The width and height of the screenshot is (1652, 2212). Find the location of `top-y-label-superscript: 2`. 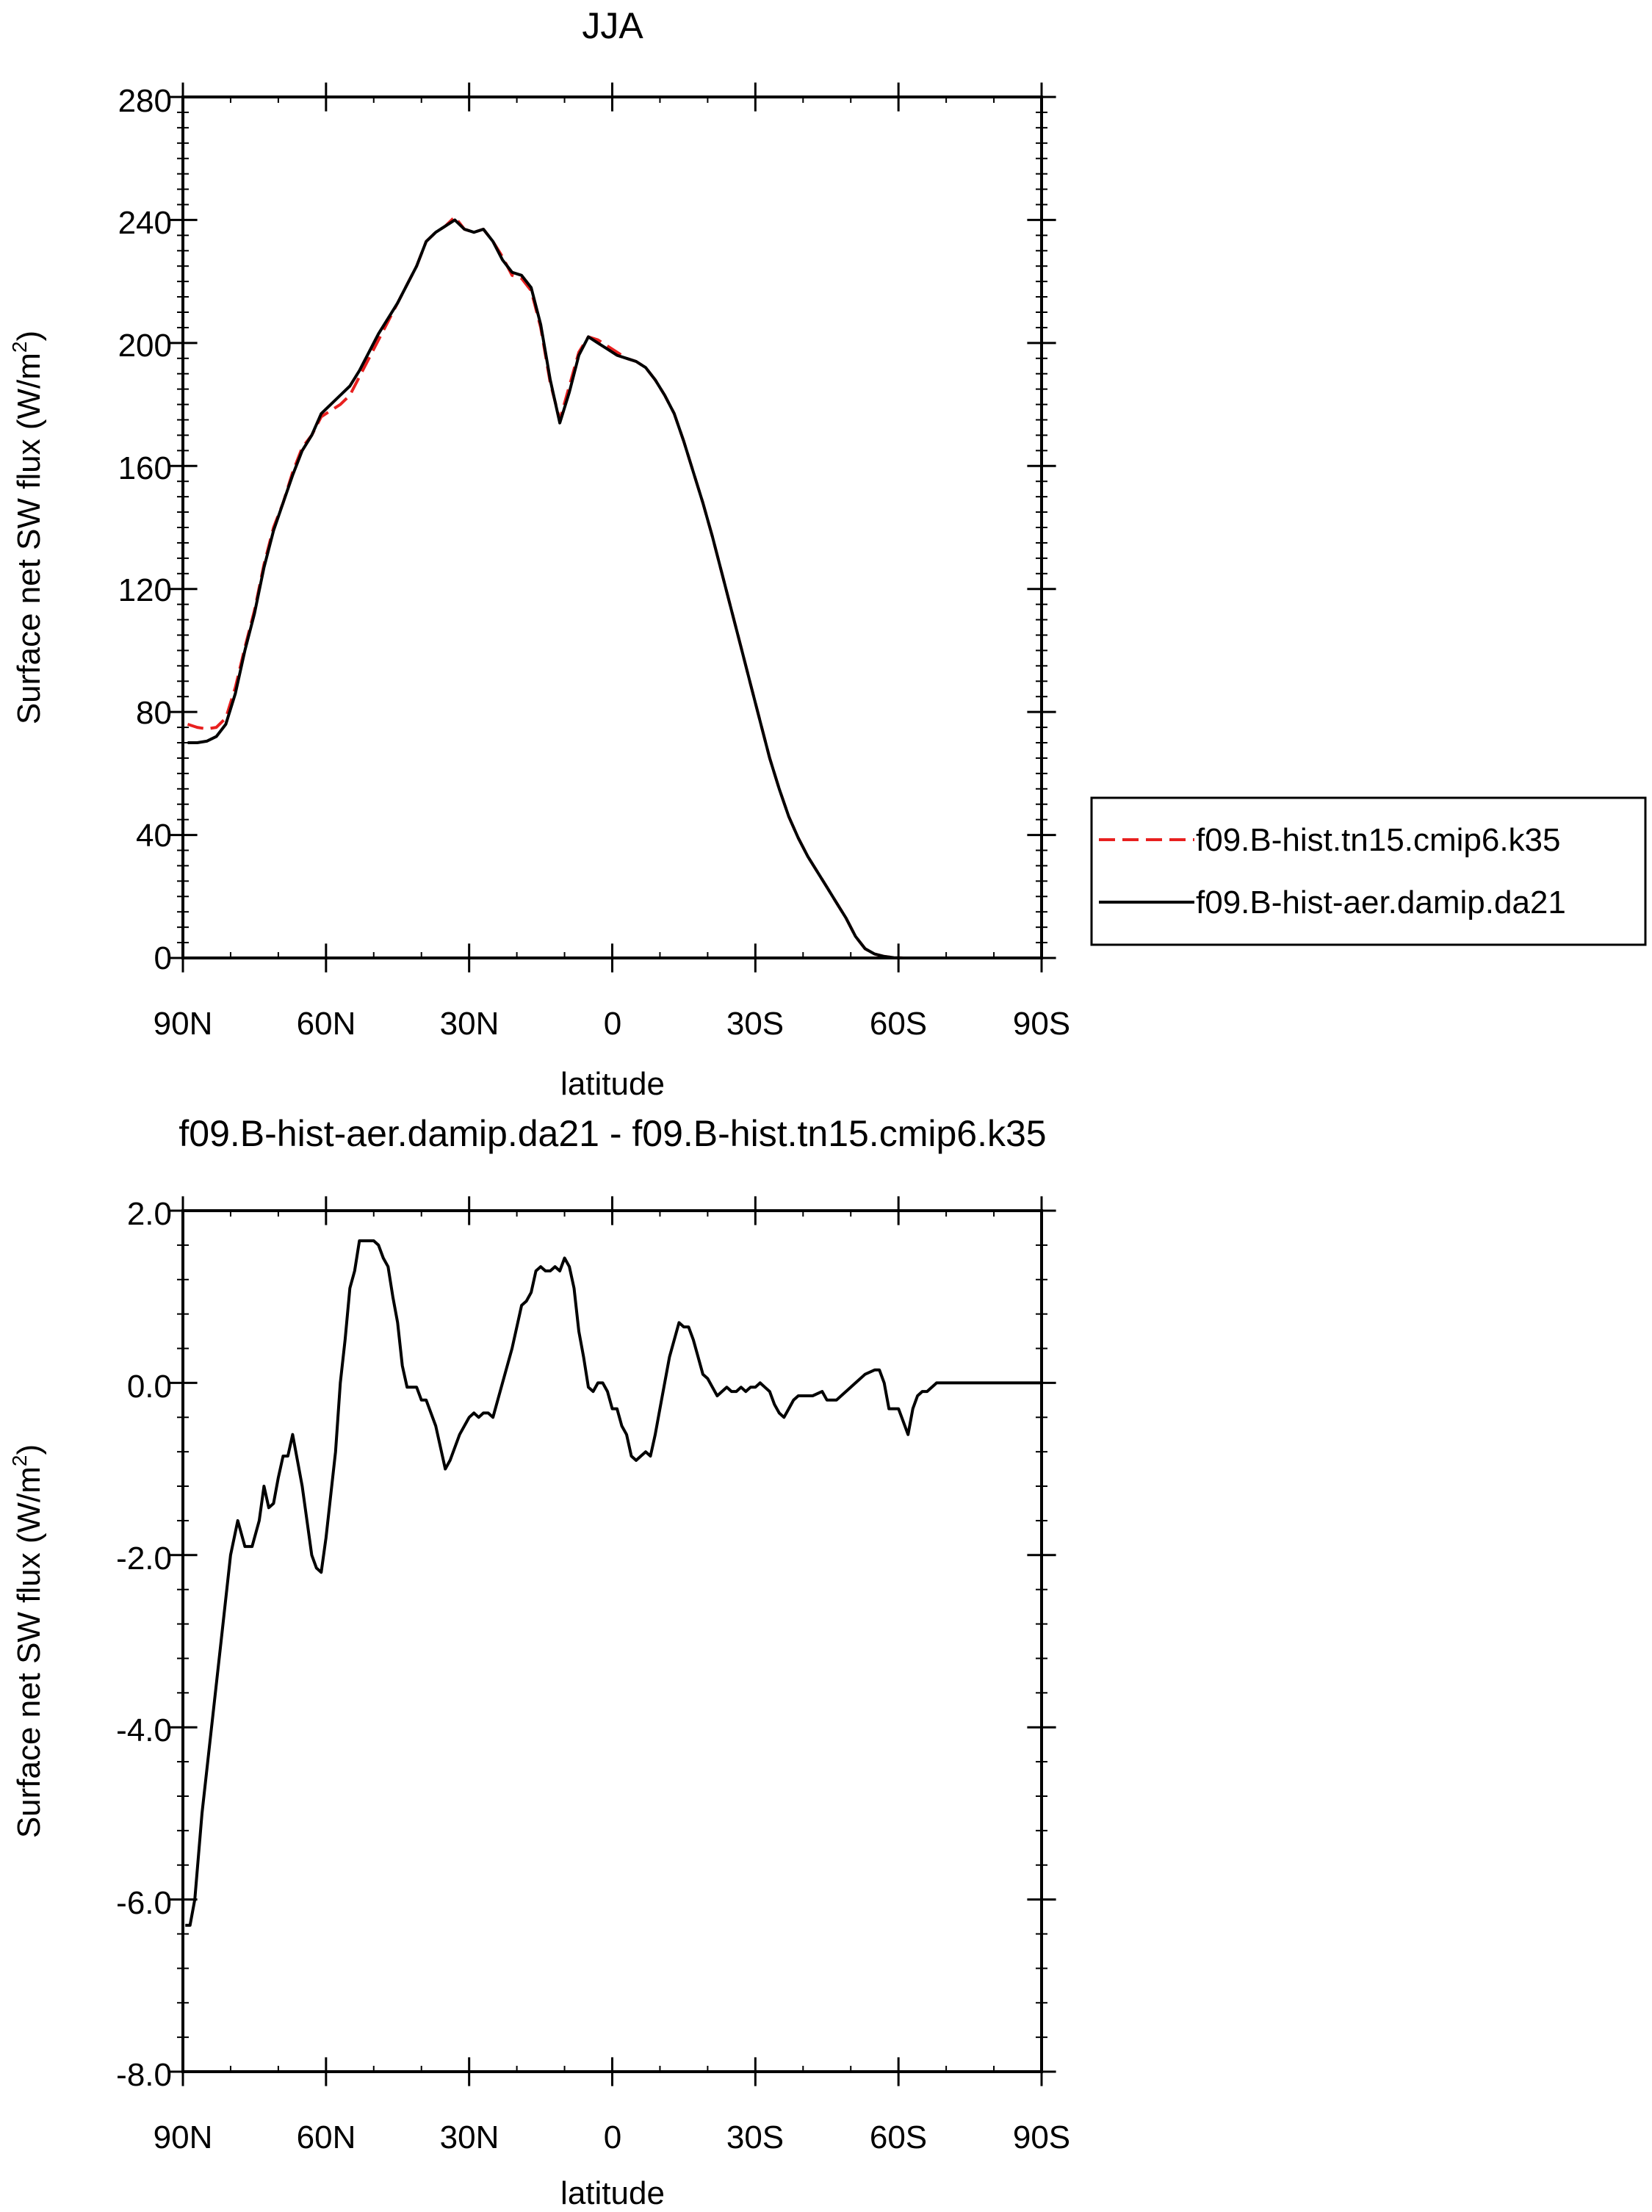

top-y-label-superscript: 2 is located at coordinates (19, 347).